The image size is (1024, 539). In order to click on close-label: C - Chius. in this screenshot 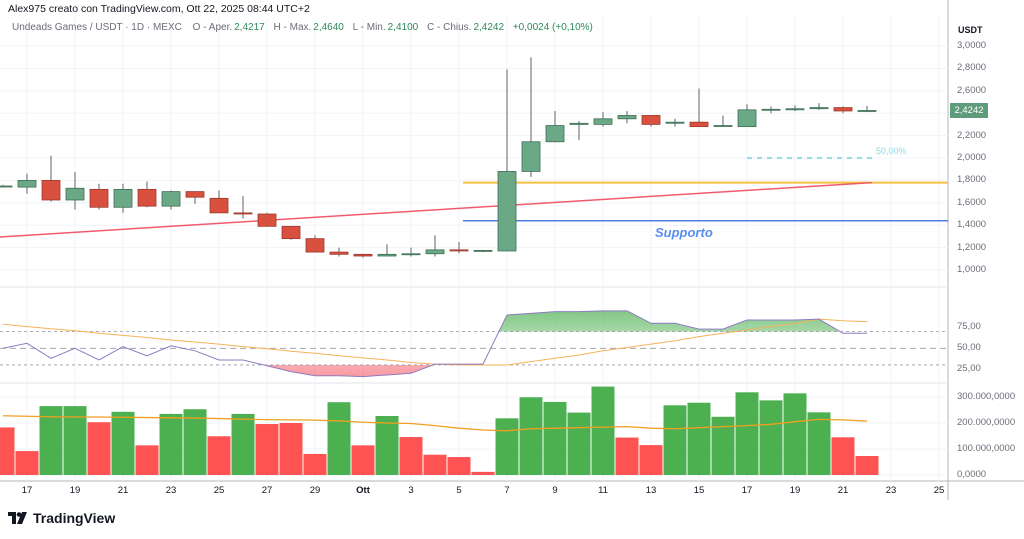, I will do `click(449, 27)`.